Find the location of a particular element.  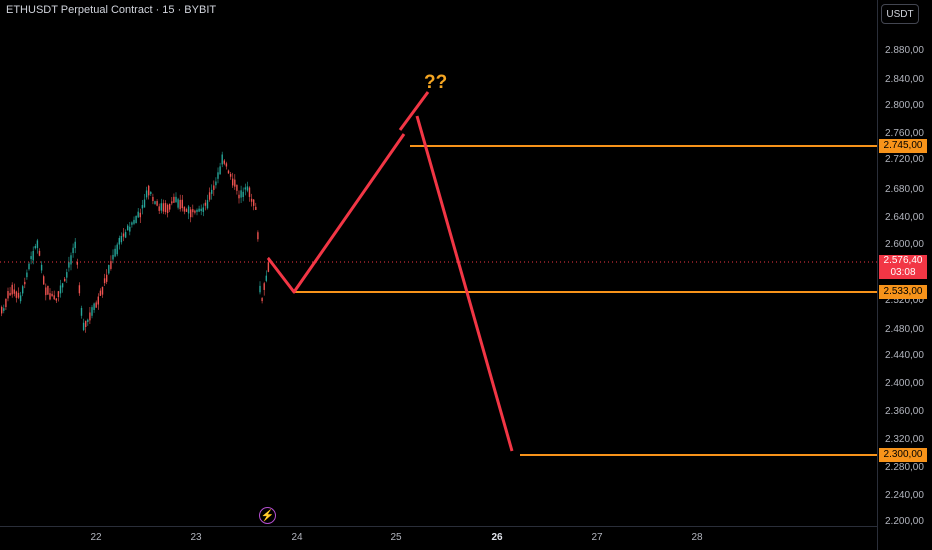

price-tick-label: 2.280,00 is located at coordinates (904, 467).